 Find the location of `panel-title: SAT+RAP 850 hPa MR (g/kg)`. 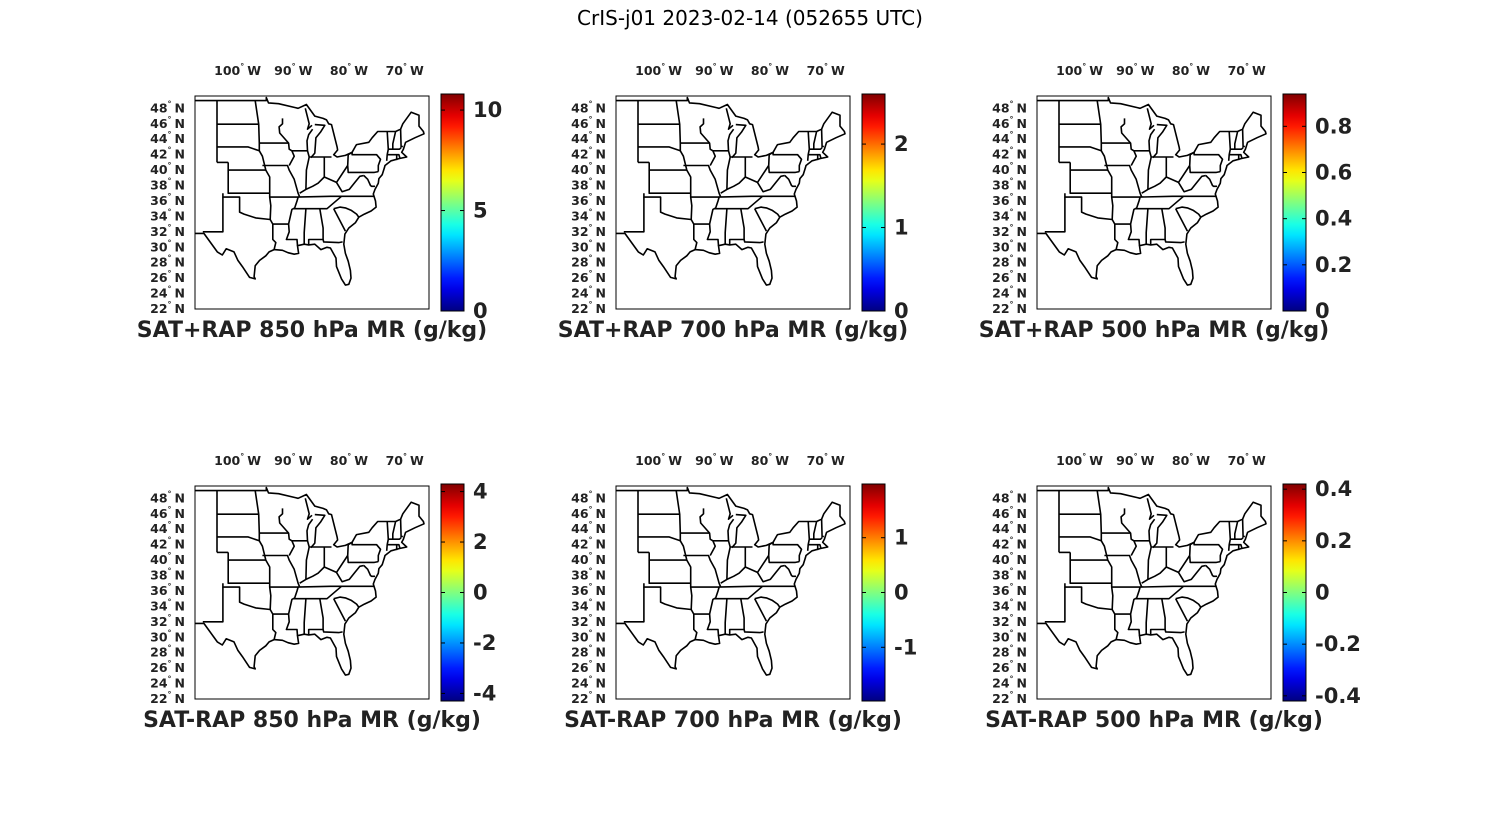

panel-title: SAT+RAP 850 hPa MR (g/kg) is located at coordinates (312, 330).